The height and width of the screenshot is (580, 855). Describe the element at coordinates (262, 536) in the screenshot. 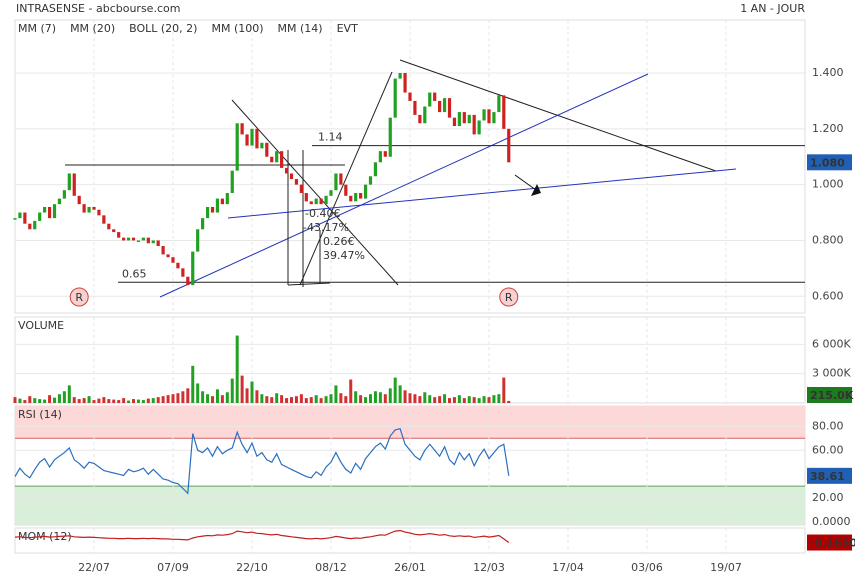

I see `mom-line` at that location.